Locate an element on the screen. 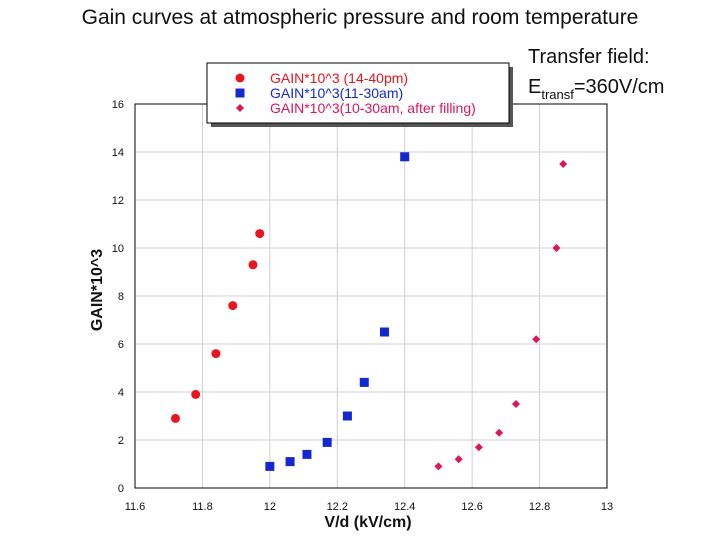 The image size is (720, 540). y-tick-label: 0 is located at coordinates (121, 489).